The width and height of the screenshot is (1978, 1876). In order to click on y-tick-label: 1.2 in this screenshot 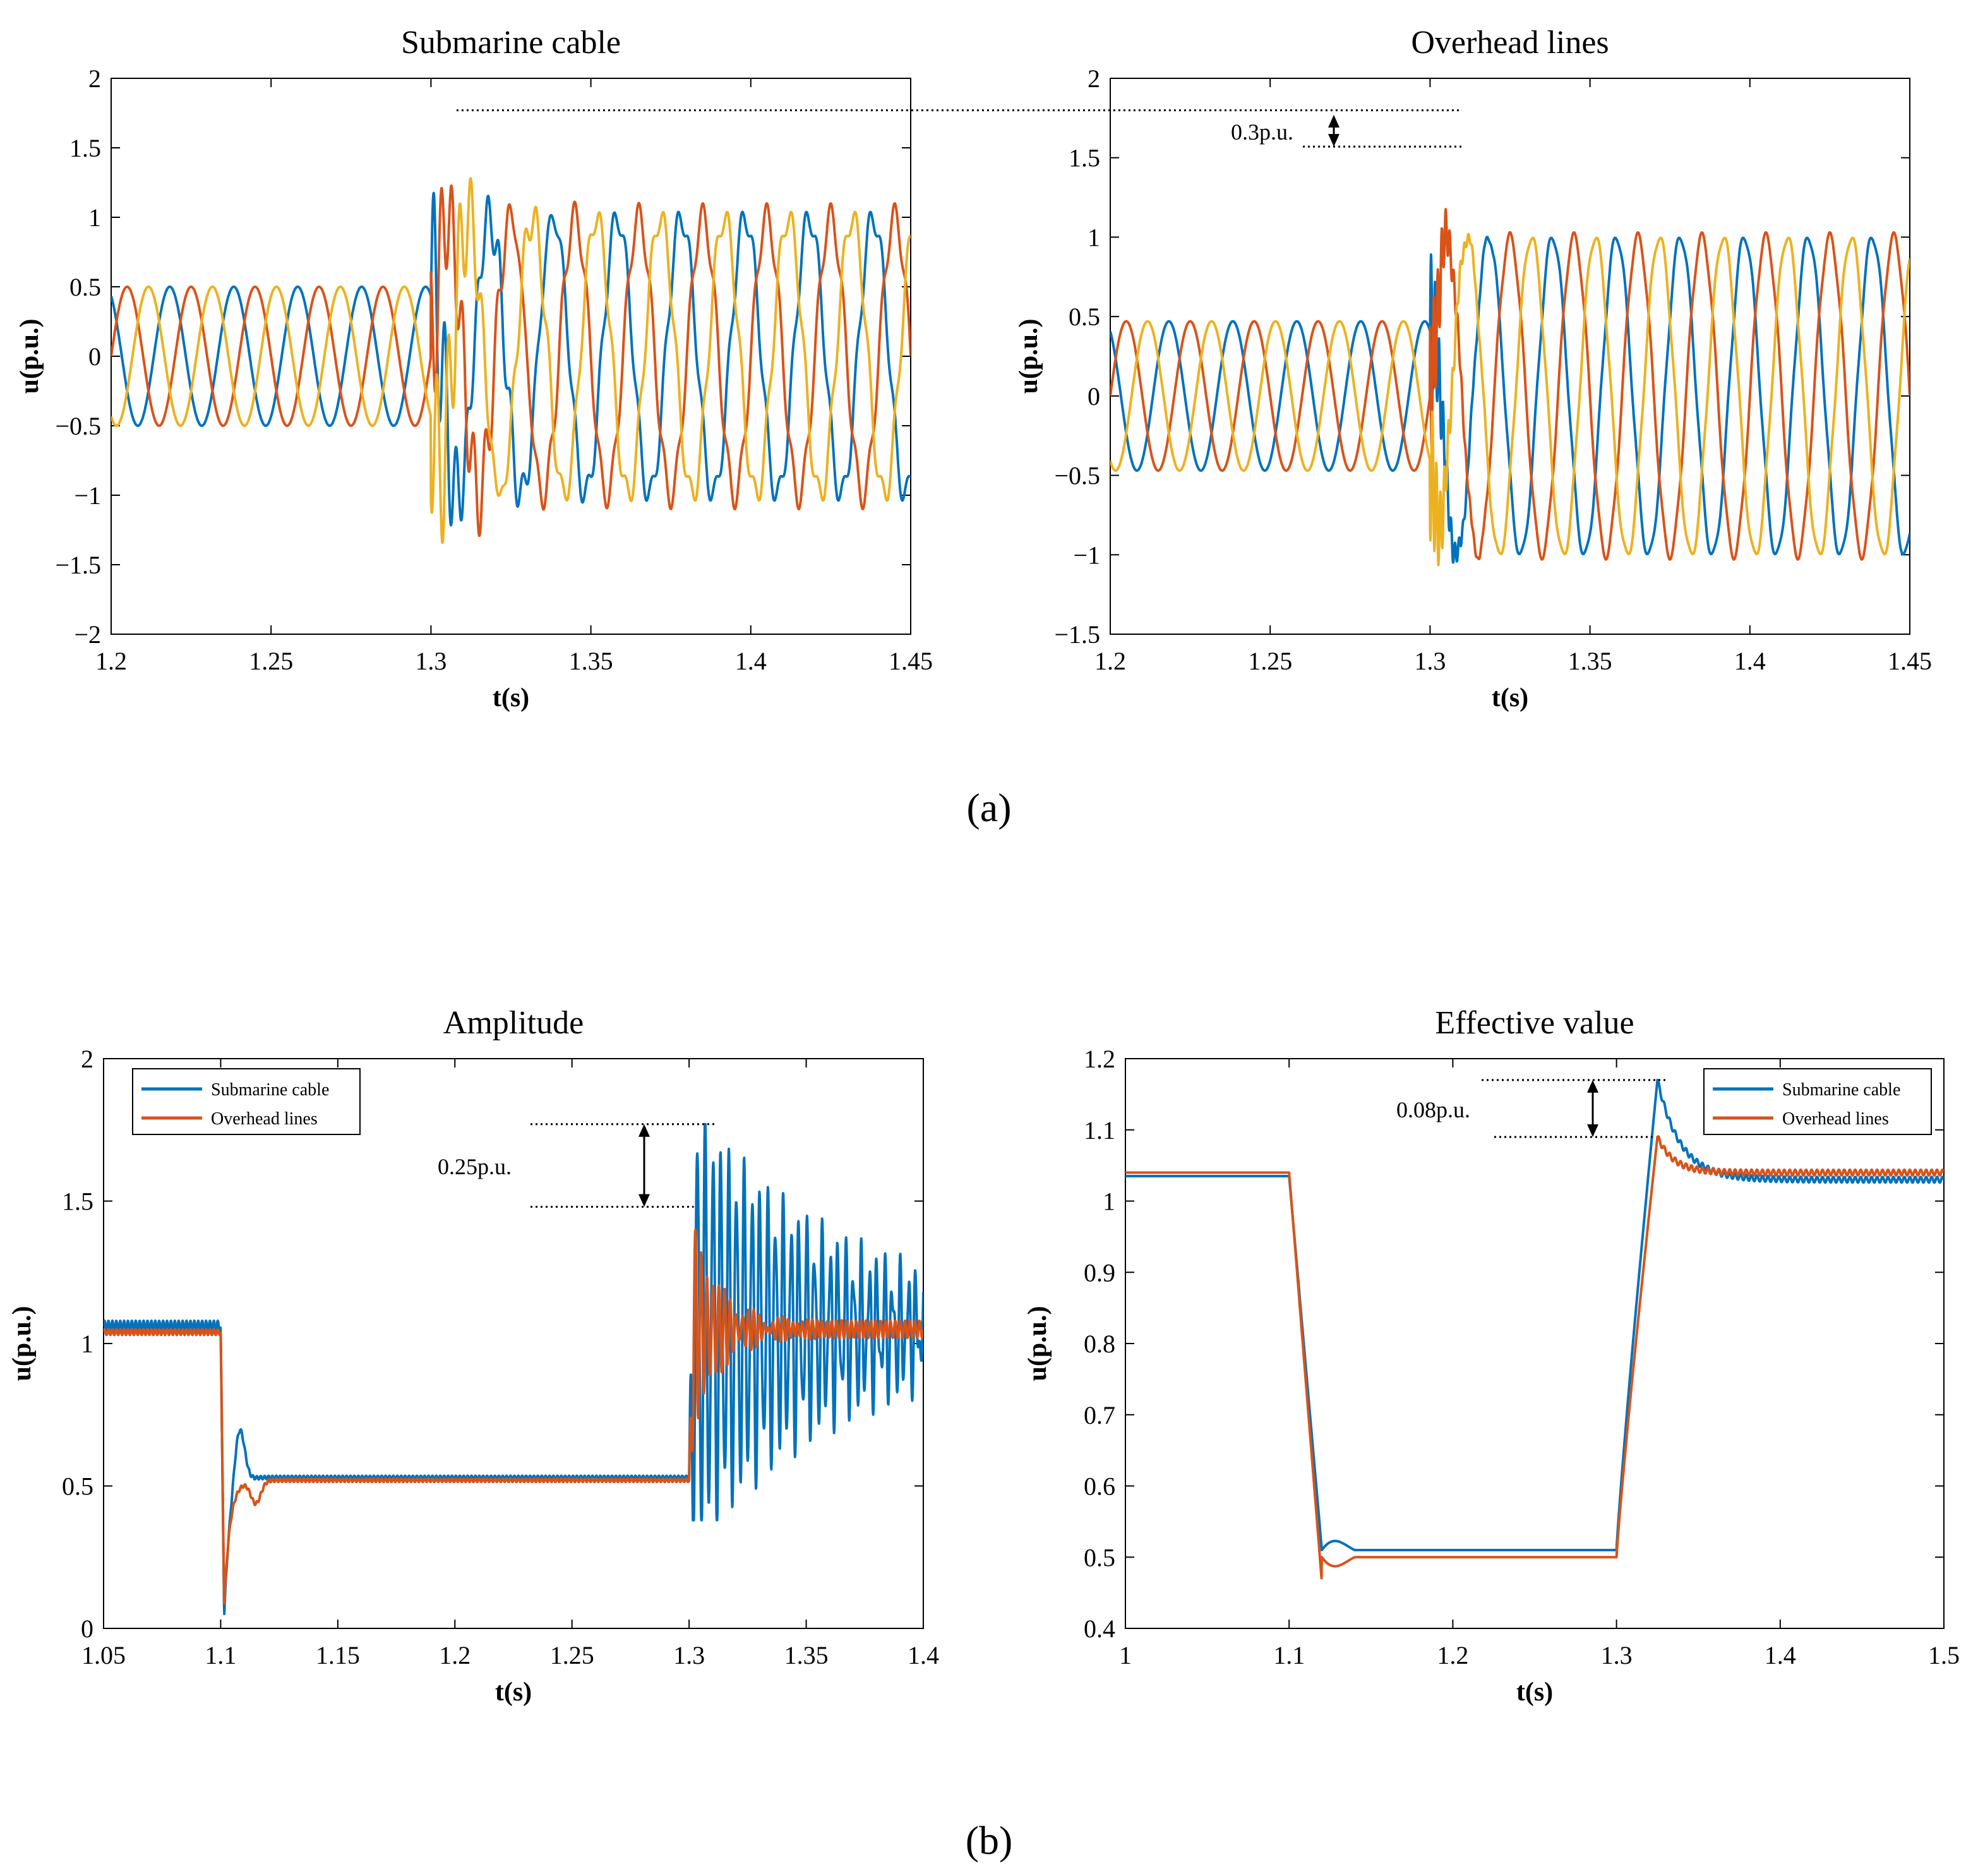, I will do `click(1100, 1059)`.